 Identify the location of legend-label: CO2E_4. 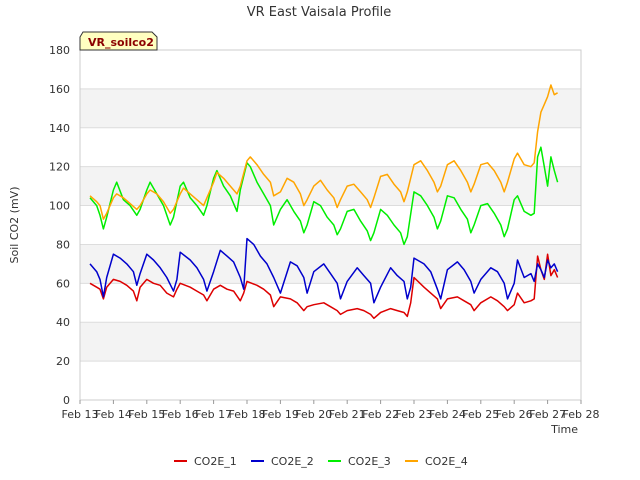
(446, 461).